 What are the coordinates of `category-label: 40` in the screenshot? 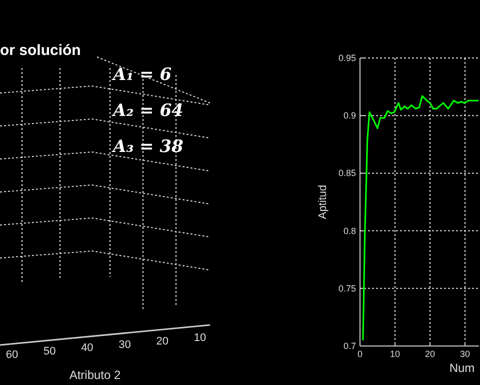 It's located at (87, 348).